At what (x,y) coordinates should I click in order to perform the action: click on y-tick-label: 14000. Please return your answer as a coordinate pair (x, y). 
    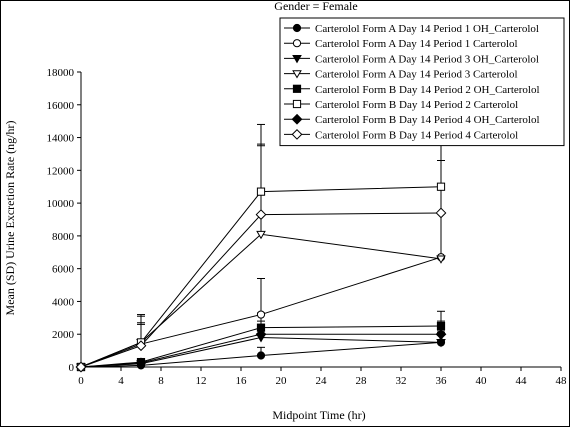
    Looking at the image, I should click on (61, 139).